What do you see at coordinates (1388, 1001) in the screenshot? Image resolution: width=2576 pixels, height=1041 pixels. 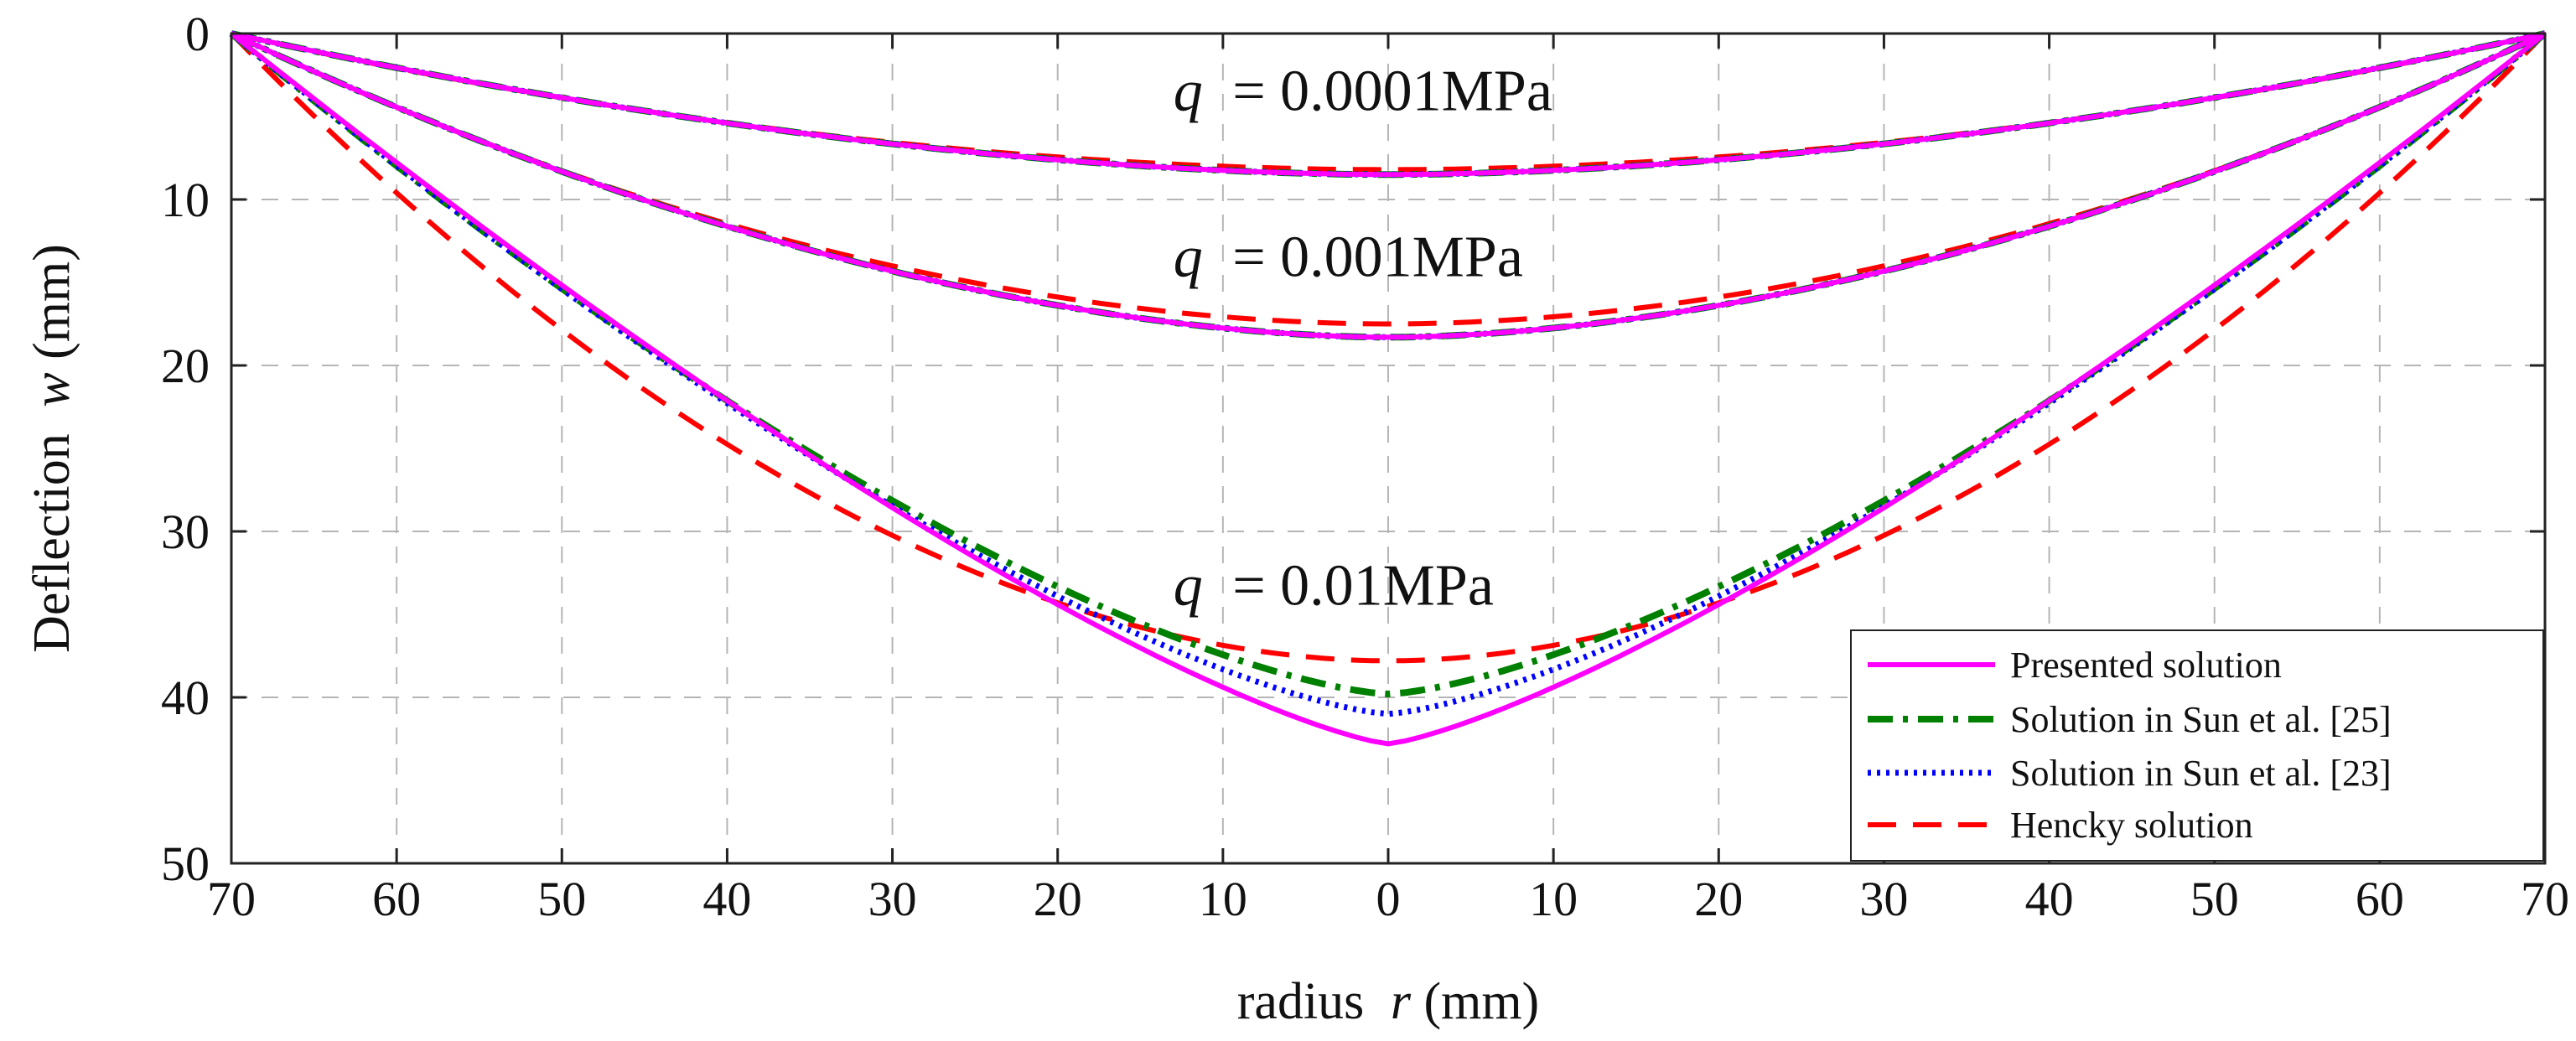 I see `x-axis-title: radius r (mm)` at bounding box center [1388, 1001].